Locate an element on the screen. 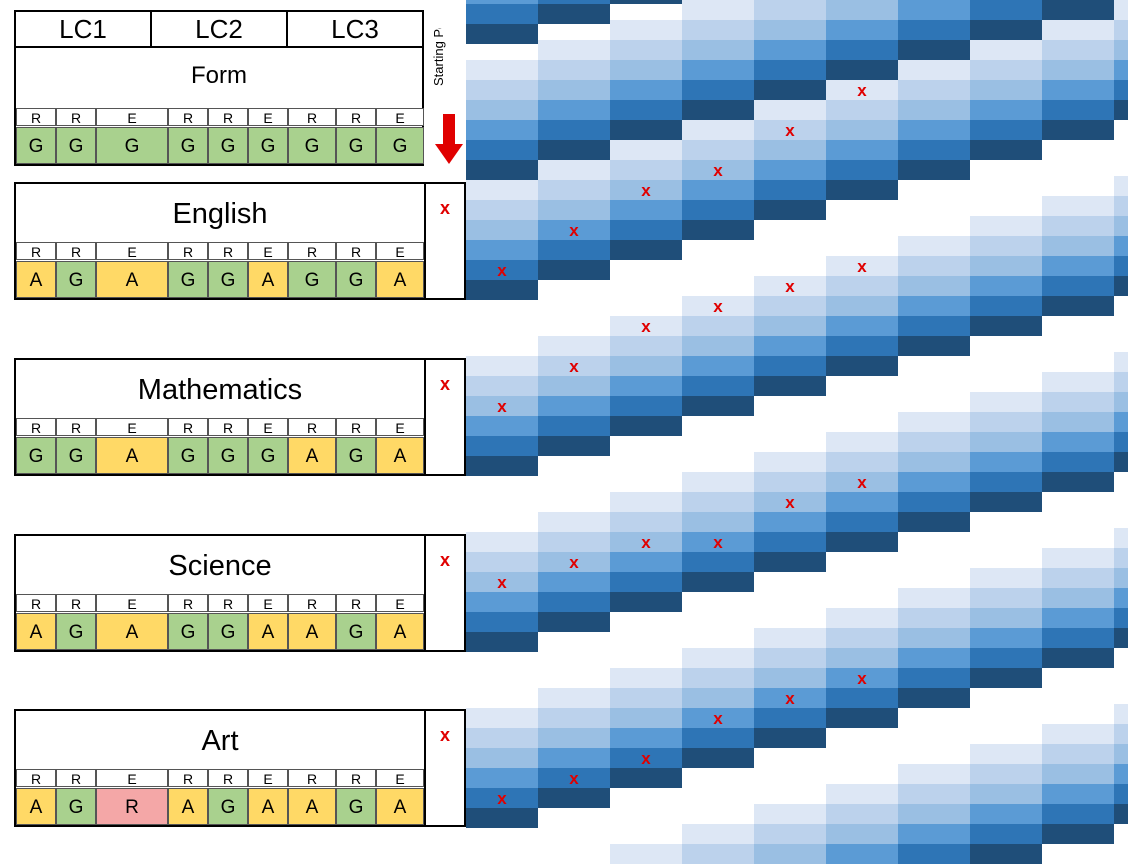  lc-header-row: LC1 LC2 LC3 is located at coordinates (219, 28).